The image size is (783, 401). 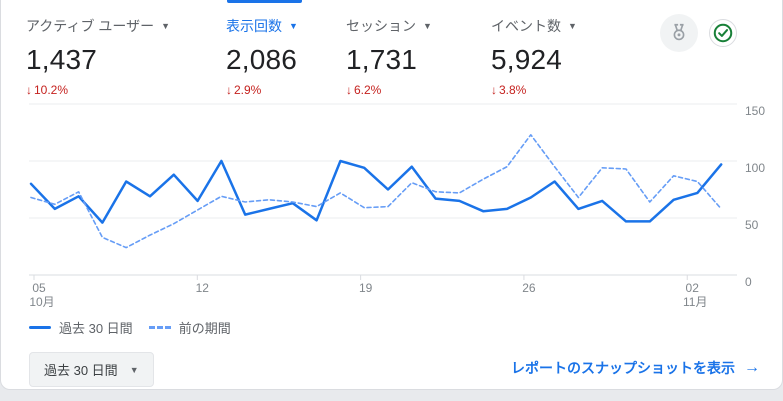 I want to click on metric-label: 表示回数 ▼, so click(x=262, y=26).